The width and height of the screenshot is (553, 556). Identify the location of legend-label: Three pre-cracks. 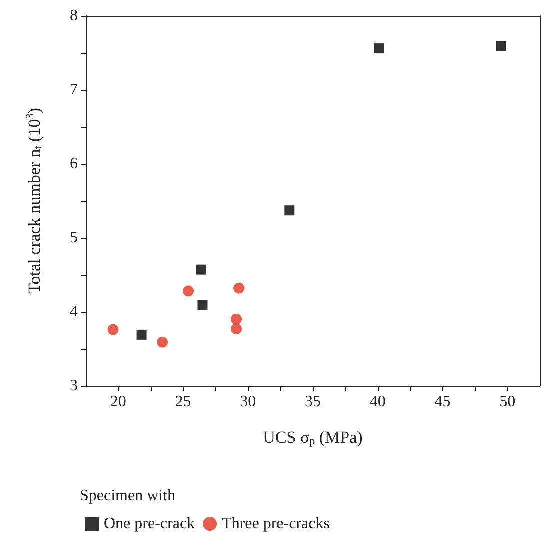
(276, 524).